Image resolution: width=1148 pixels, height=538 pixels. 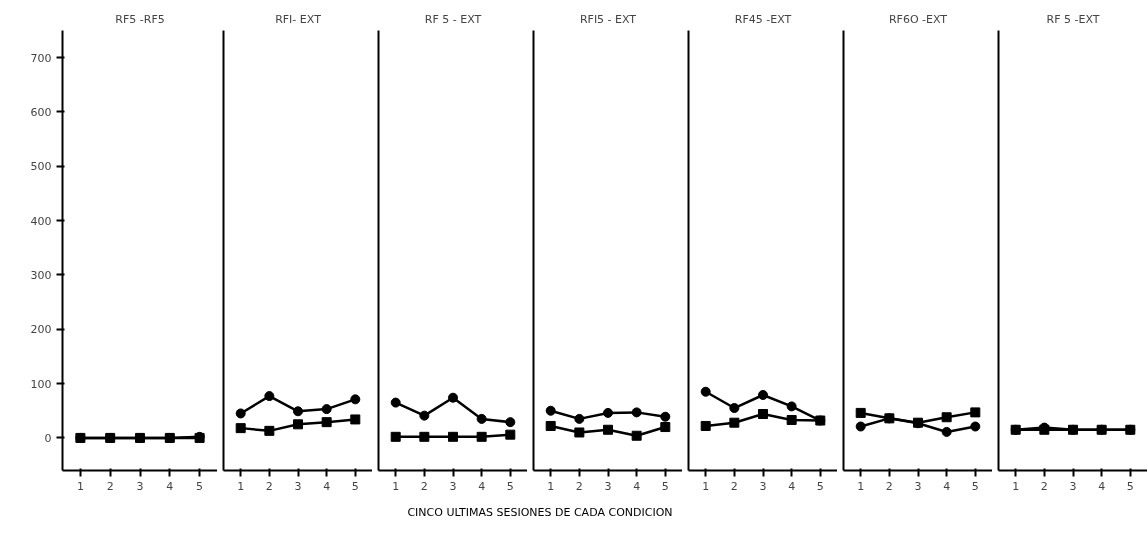 What do you see at coordinates (540, 513) in the screenshot?
I see `x-axis-title: CINCO ULTIMAS SESIONES DE CADA CONDICION` at bounding box center [540, 513].